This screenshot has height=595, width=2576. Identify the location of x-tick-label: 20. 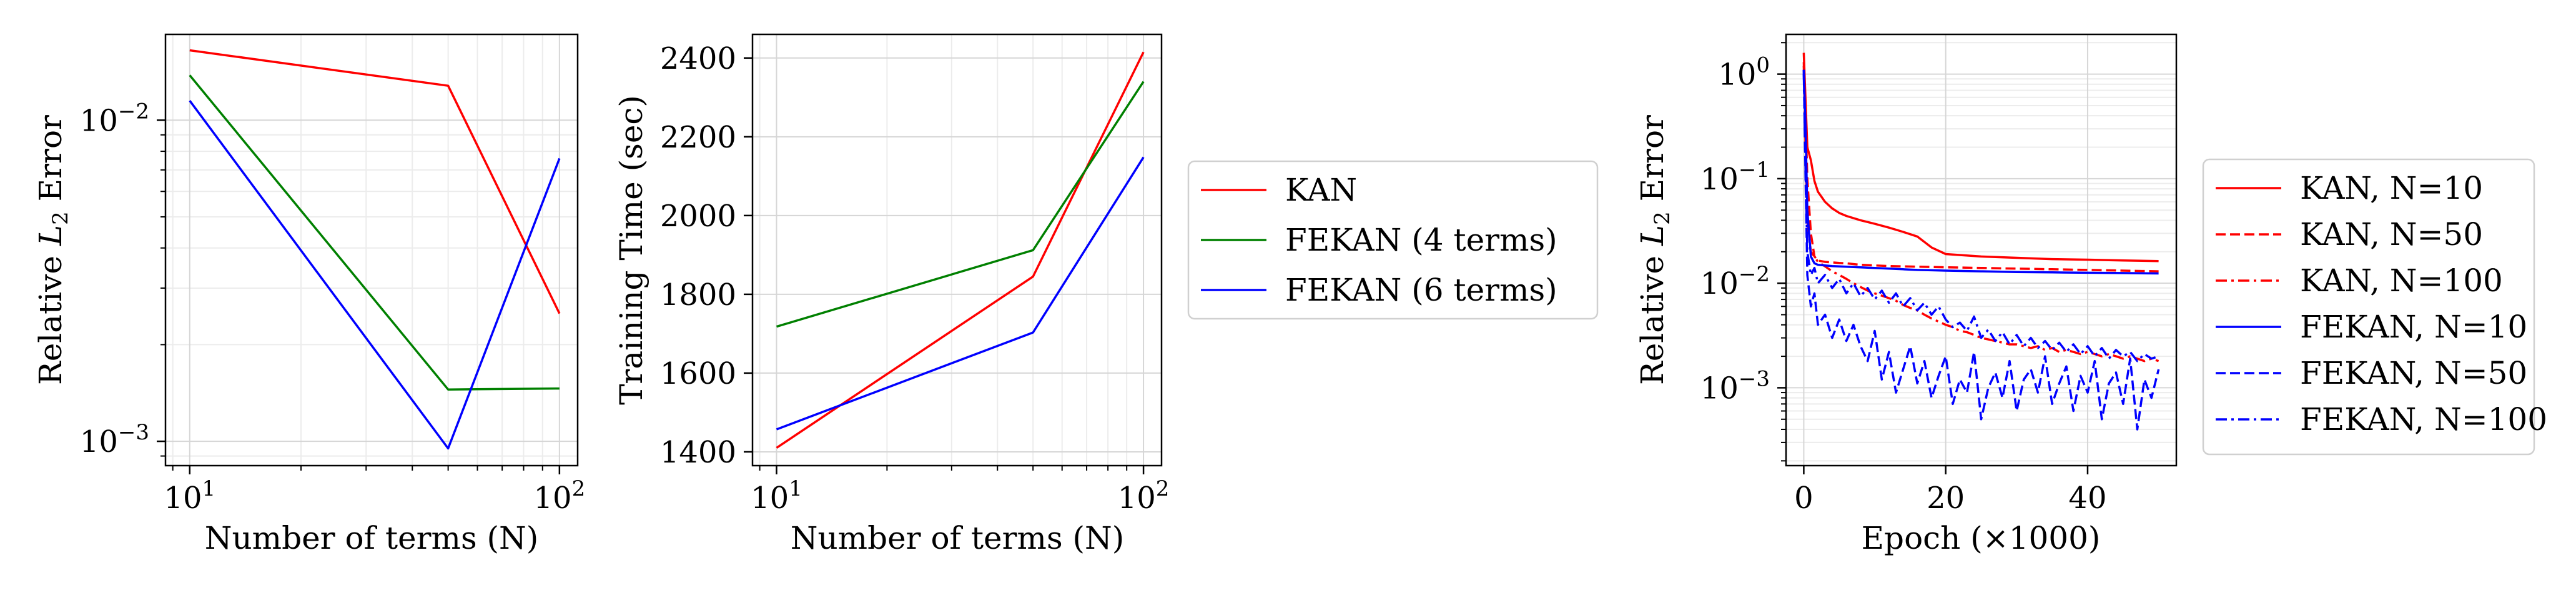
(1946, 498).